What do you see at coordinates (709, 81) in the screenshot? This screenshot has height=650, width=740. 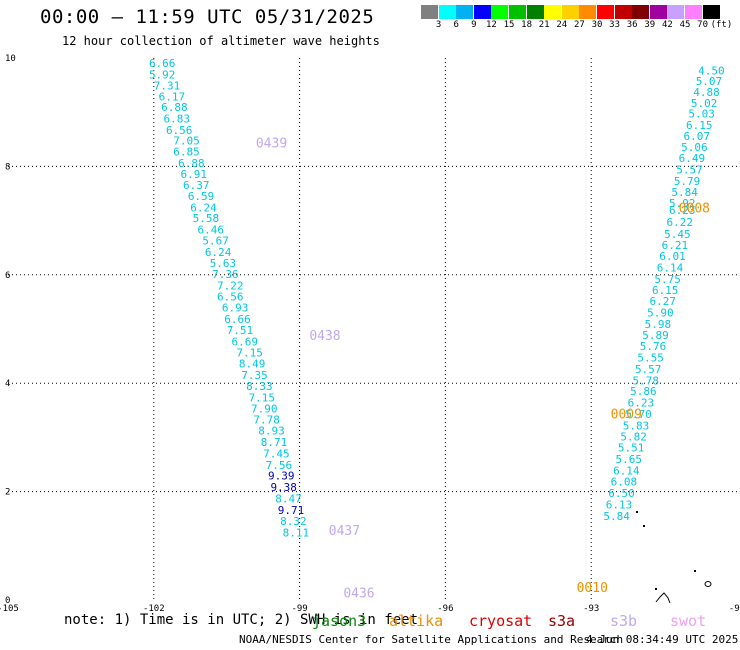 I see `wave-height-value: 5.07` at bounding box center [709, 81].